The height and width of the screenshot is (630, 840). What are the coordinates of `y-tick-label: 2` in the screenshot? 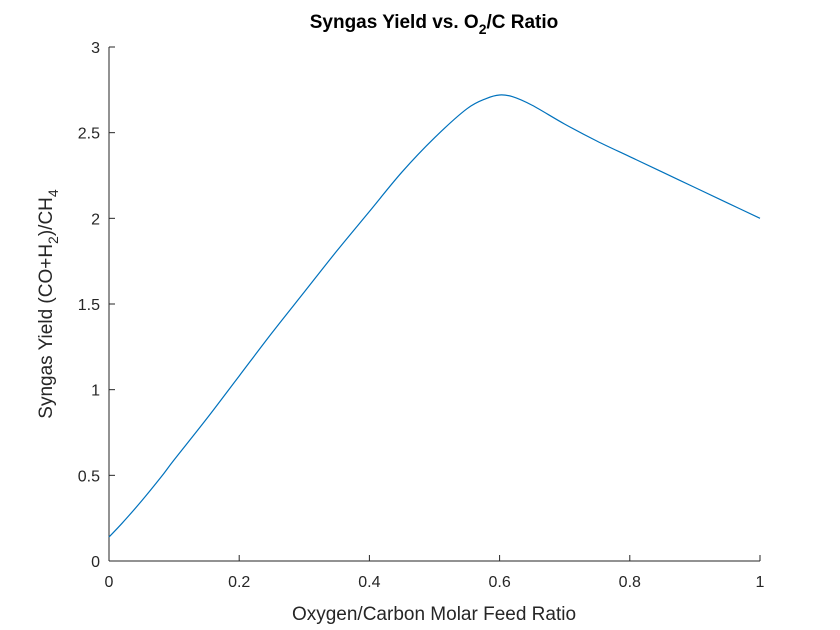 It's located at (95, 219).